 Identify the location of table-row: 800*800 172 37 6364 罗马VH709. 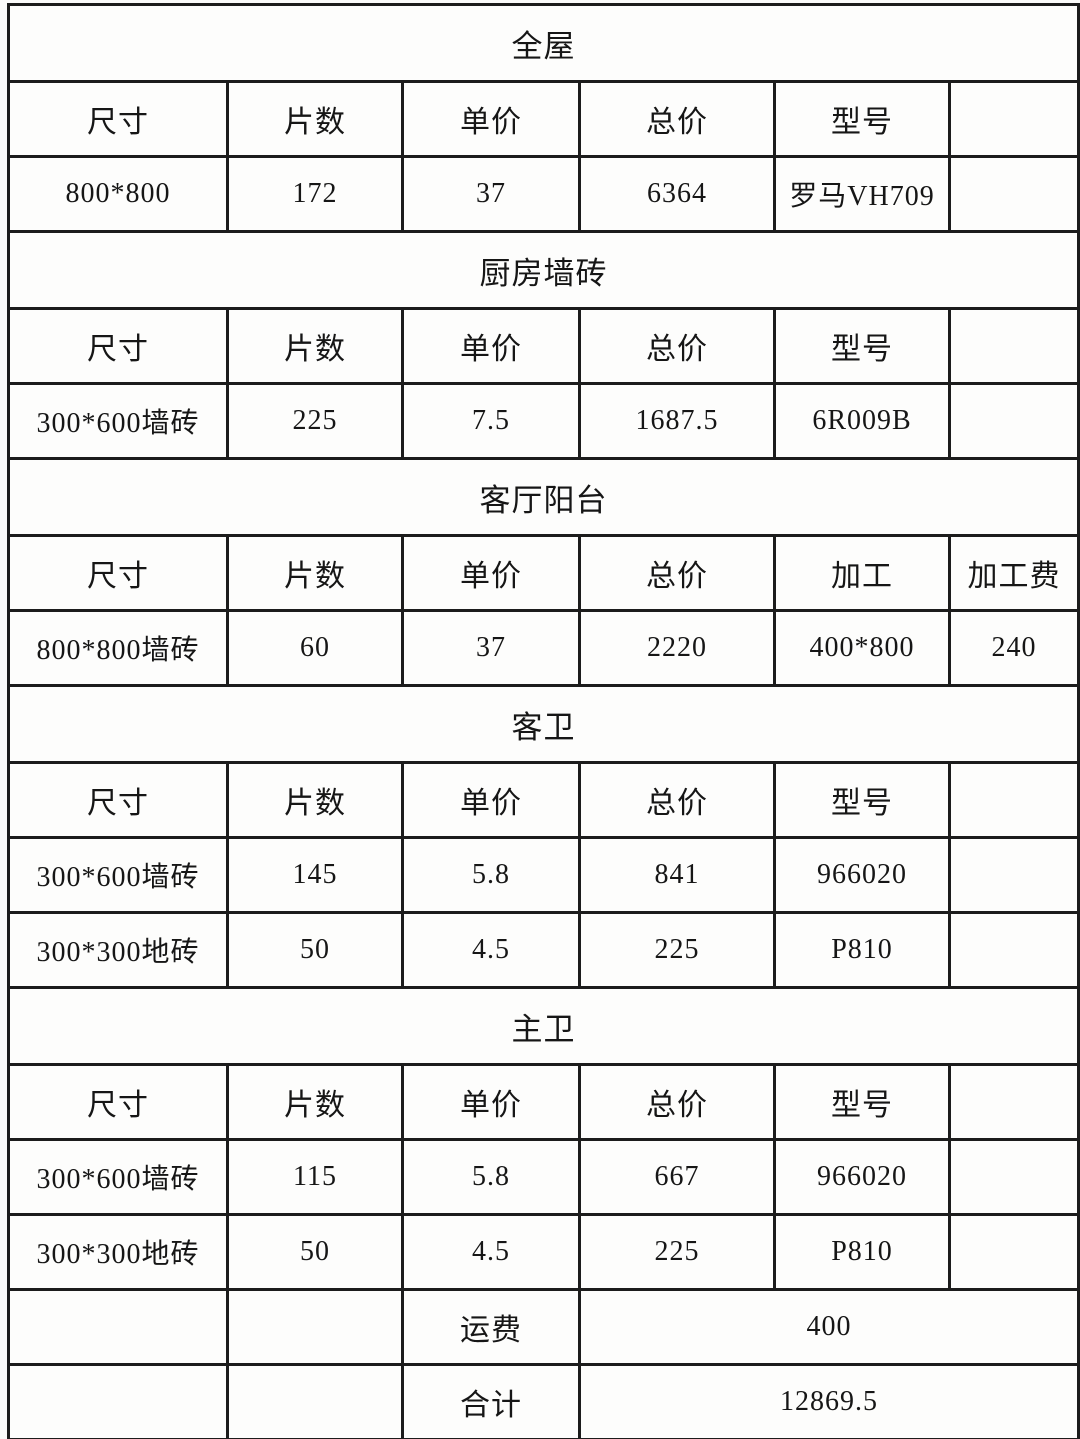
(543, 194).